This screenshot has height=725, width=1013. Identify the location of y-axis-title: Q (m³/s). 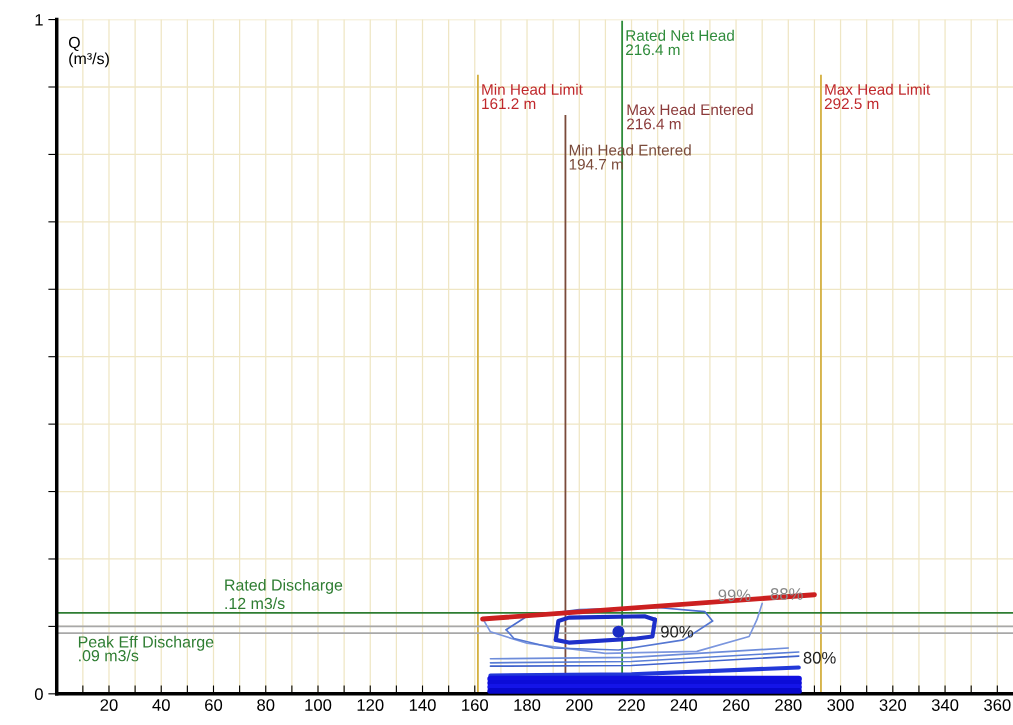
(88, 52).